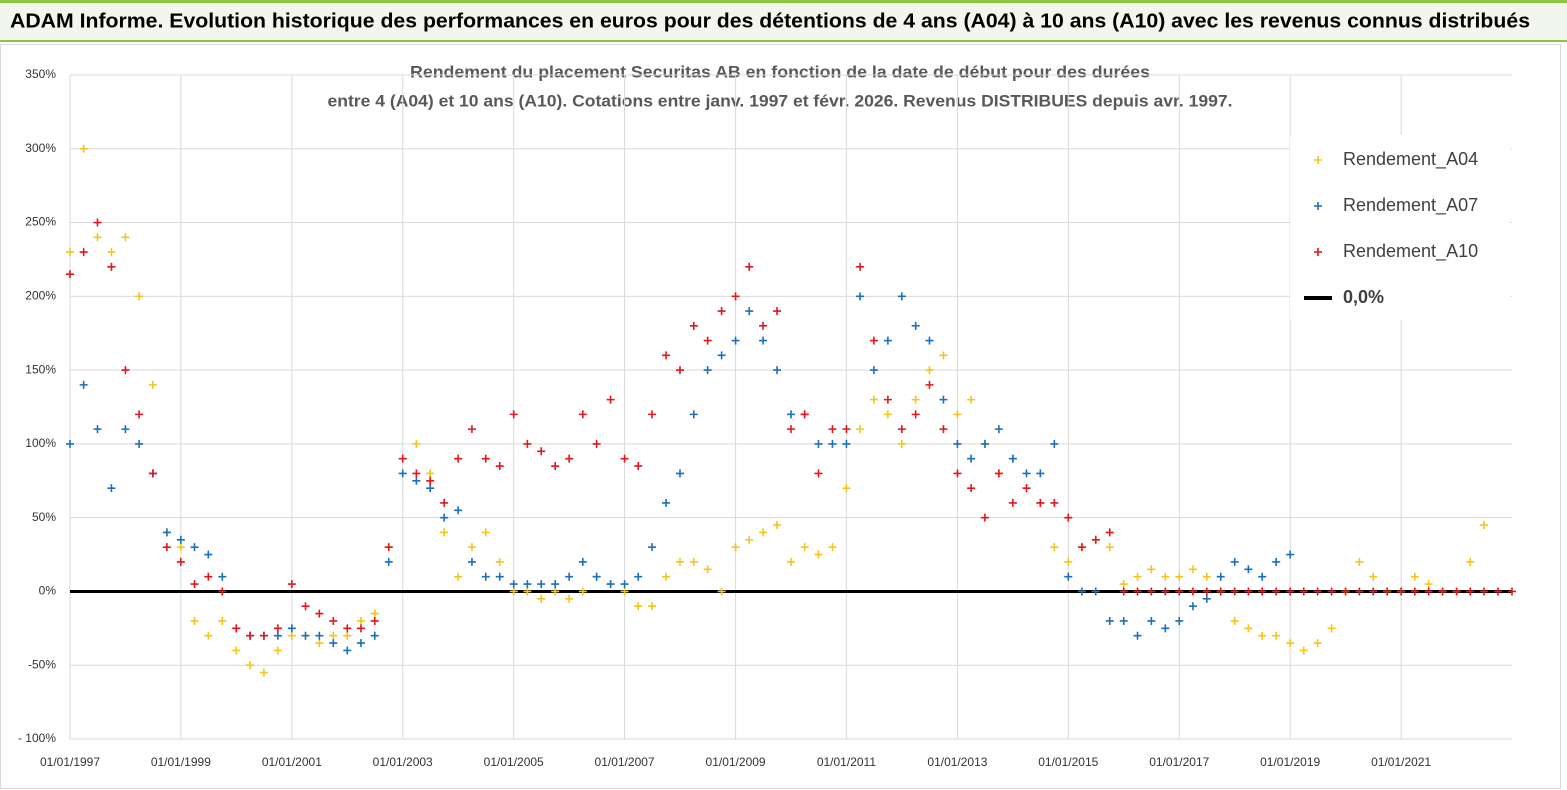  Describe the element at coordinates (292, 762) in the screenshot. I see `x-tick-label: 01/01/2001` at that location.